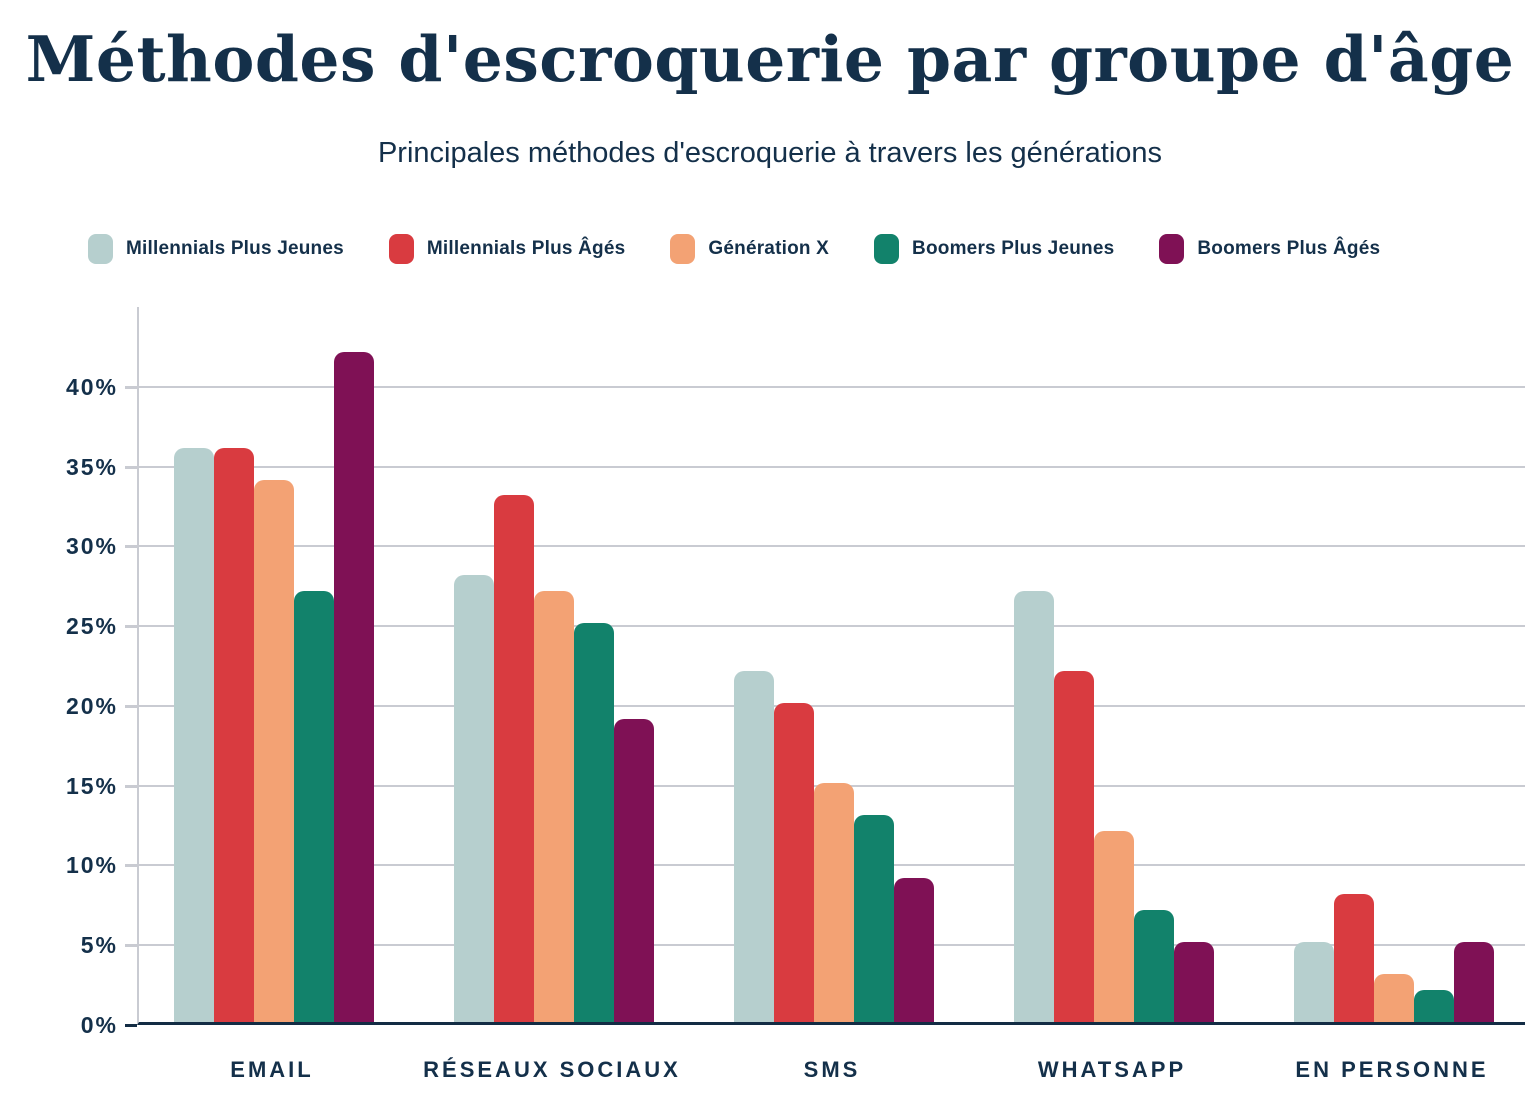 The width and height of the screenshot is (1540, 1111). What do you see at coordinates (1112, 1069) in the screenshot?
I see `x-axis-label-whatsapp: WHATSAPP` at bounding box center [1112, 1069].